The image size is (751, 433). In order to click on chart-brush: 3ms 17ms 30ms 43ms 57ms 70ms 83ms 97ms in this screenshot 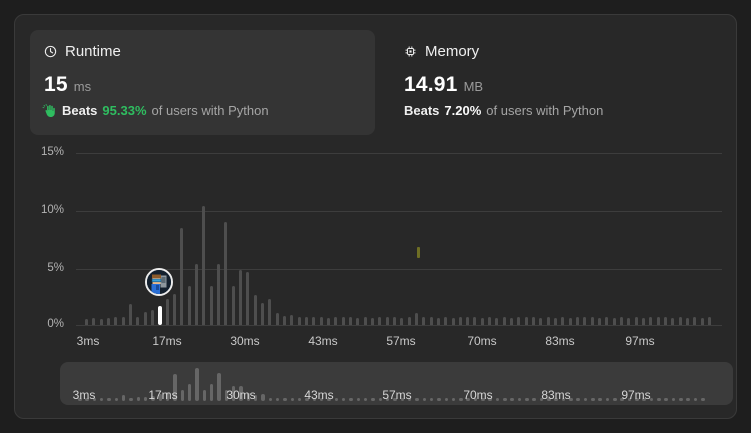, I will do `click(396, 383)`.